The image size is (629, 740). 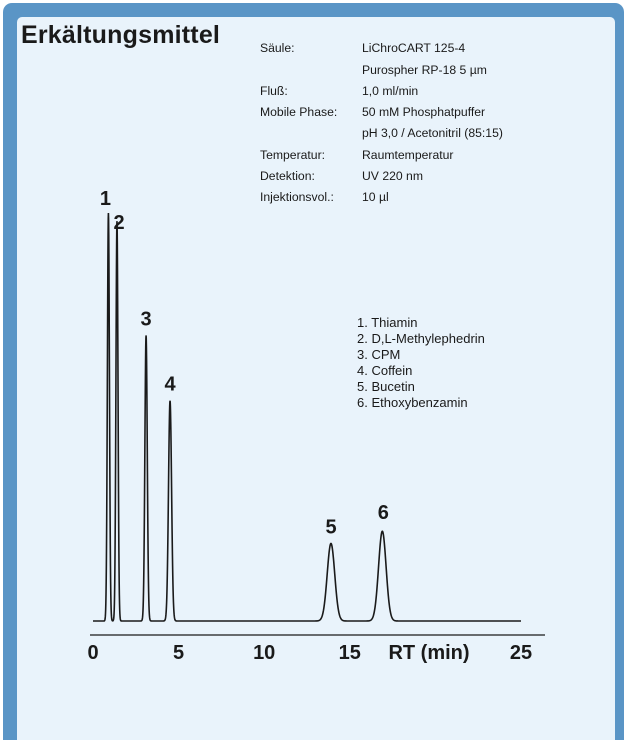 I want to click on condition-value: UV 220 nm, so click(x=392, y=176).